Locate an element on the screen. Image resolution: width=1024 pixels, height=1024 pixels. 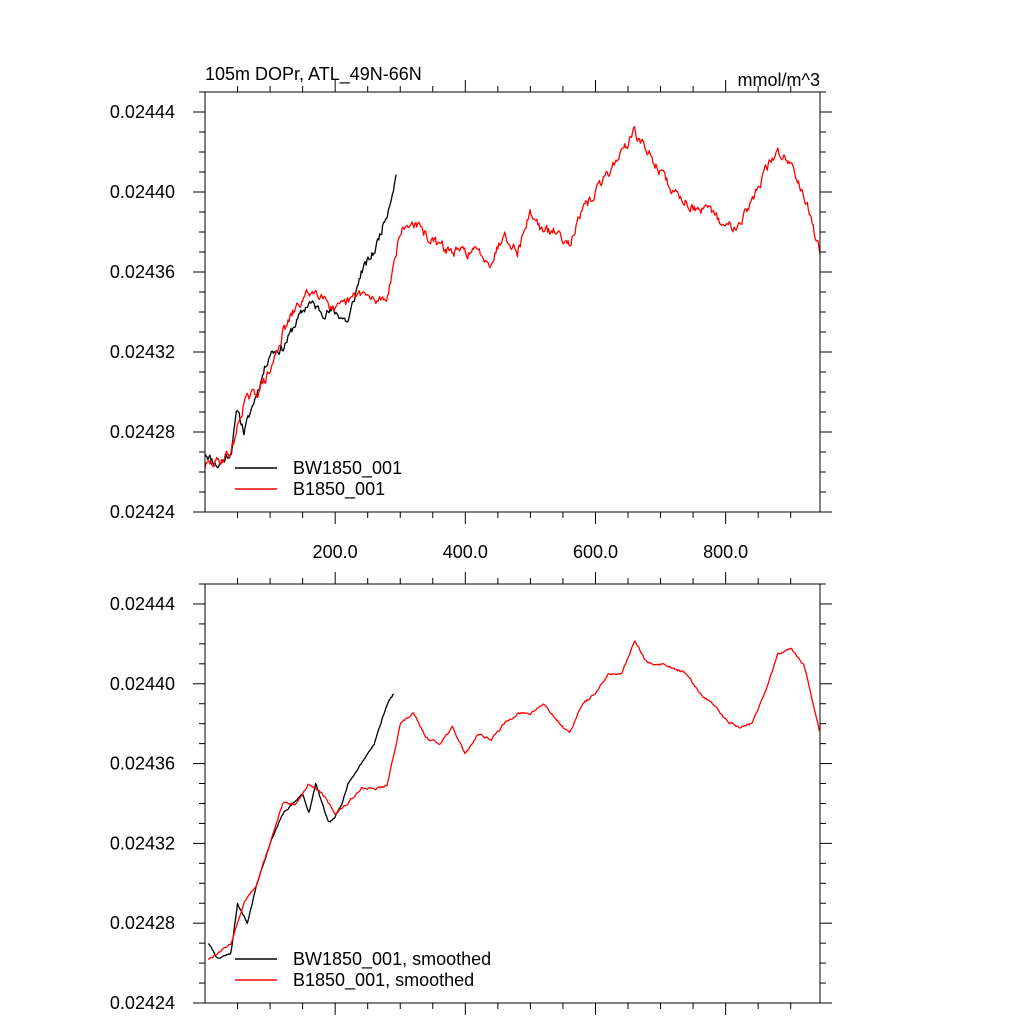
legend-label-1: B1850_001 is located at coordinates (339, 489).